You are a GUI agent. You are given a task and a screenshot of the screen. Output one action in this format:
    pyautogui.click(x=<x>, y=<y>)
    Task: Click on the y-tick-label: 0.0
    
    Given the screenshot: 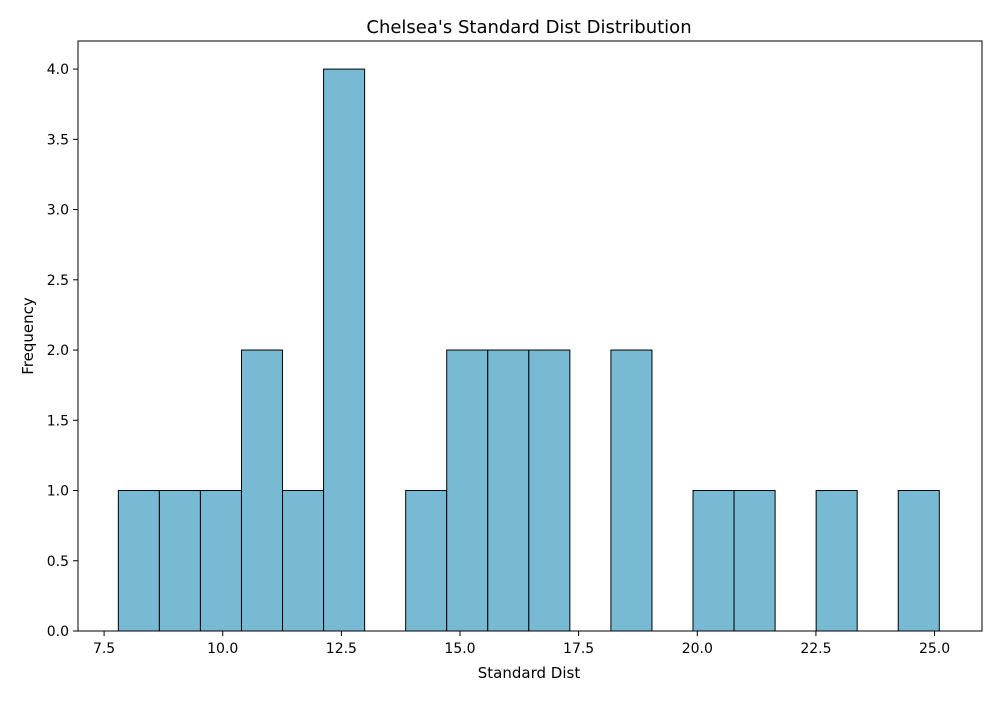 What is the action you would take?
    pyautogui.click(x=58, y=632)
    